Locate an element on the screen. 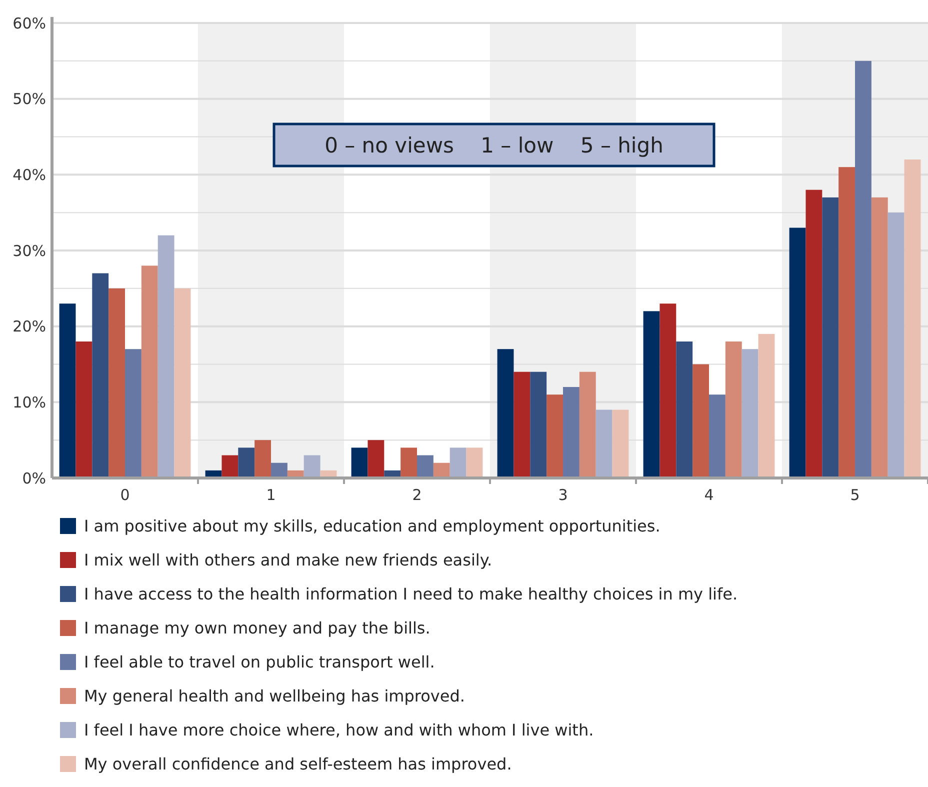  y-tick-label: 30% is located at coordinates (29, 251).